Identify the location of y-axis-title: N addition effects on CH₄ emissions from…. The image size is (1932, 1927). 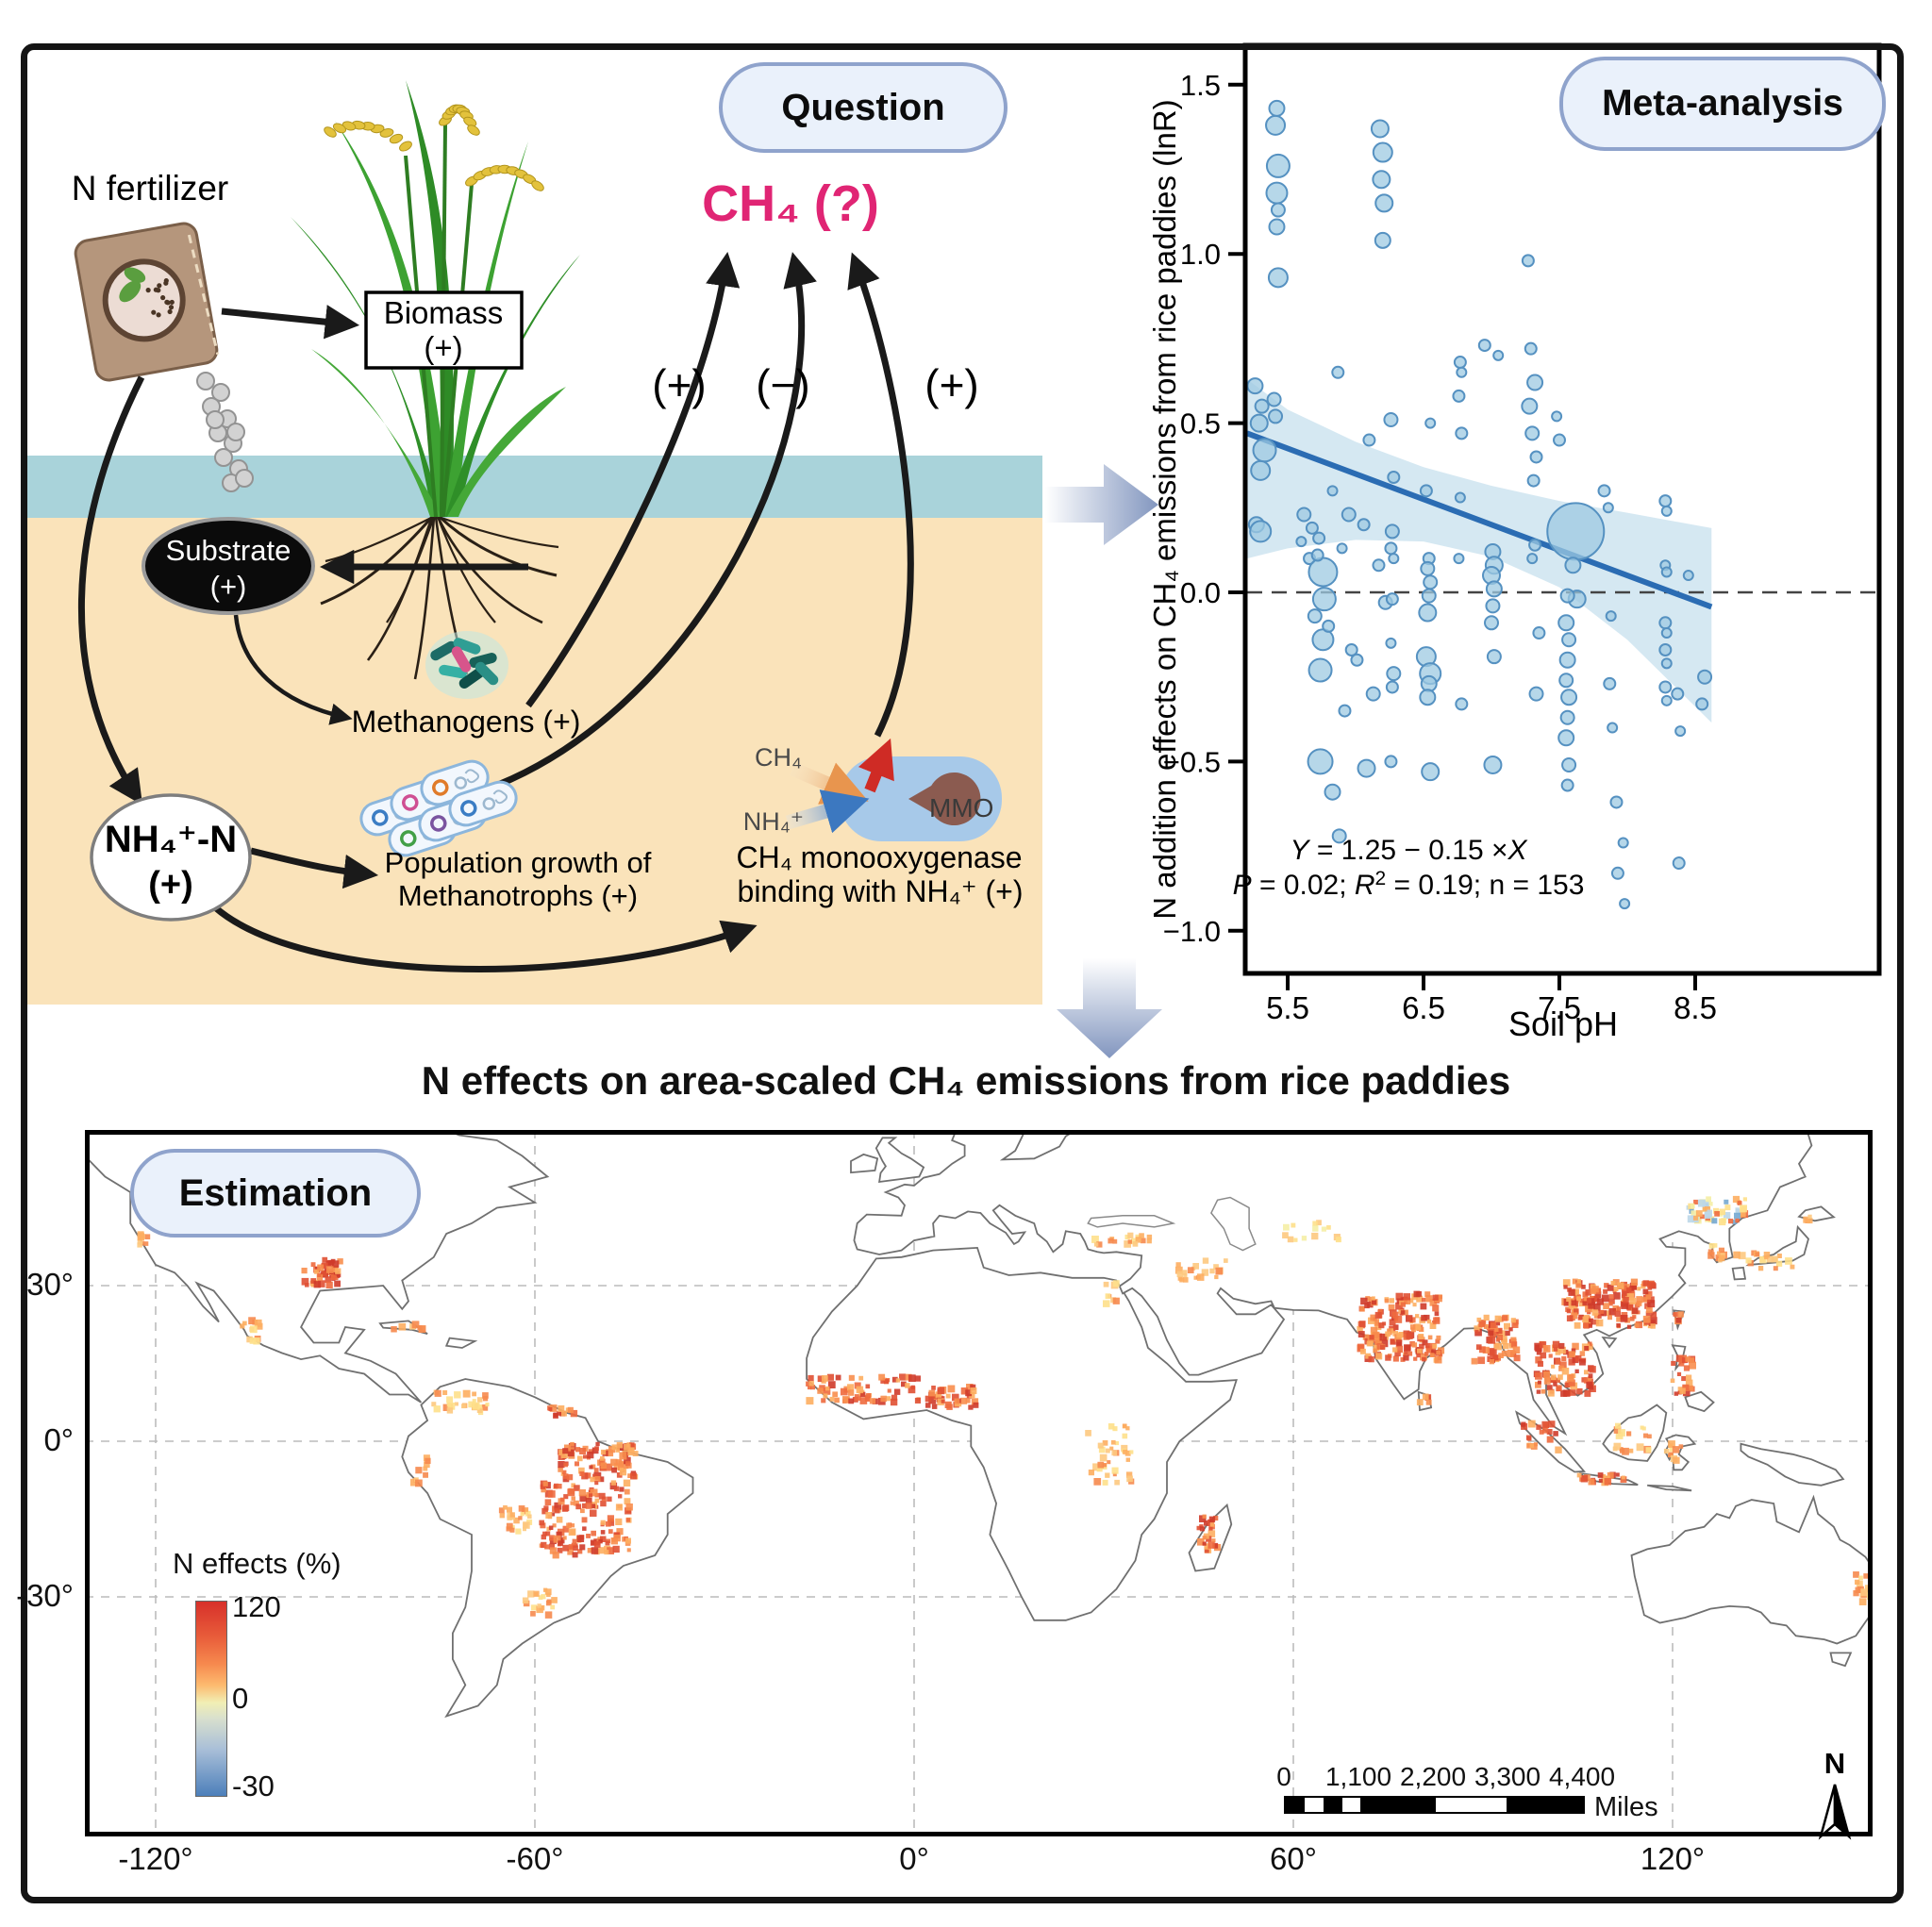
(1165, 509).